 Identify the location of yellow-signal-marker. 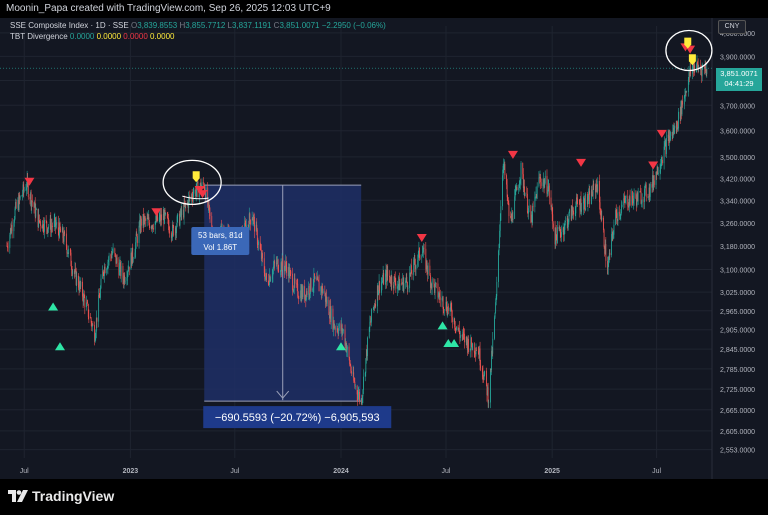
(692, 60).